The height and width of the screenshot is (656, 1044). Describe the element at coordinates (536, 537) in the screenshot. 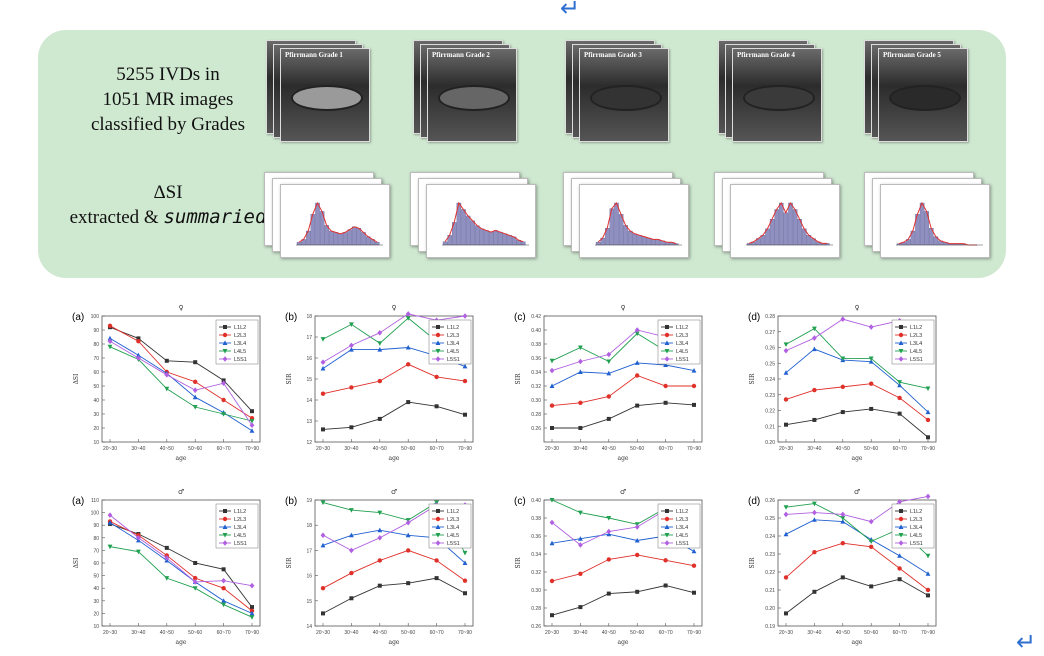

I see `y-tick-label: 0.36` at that location.